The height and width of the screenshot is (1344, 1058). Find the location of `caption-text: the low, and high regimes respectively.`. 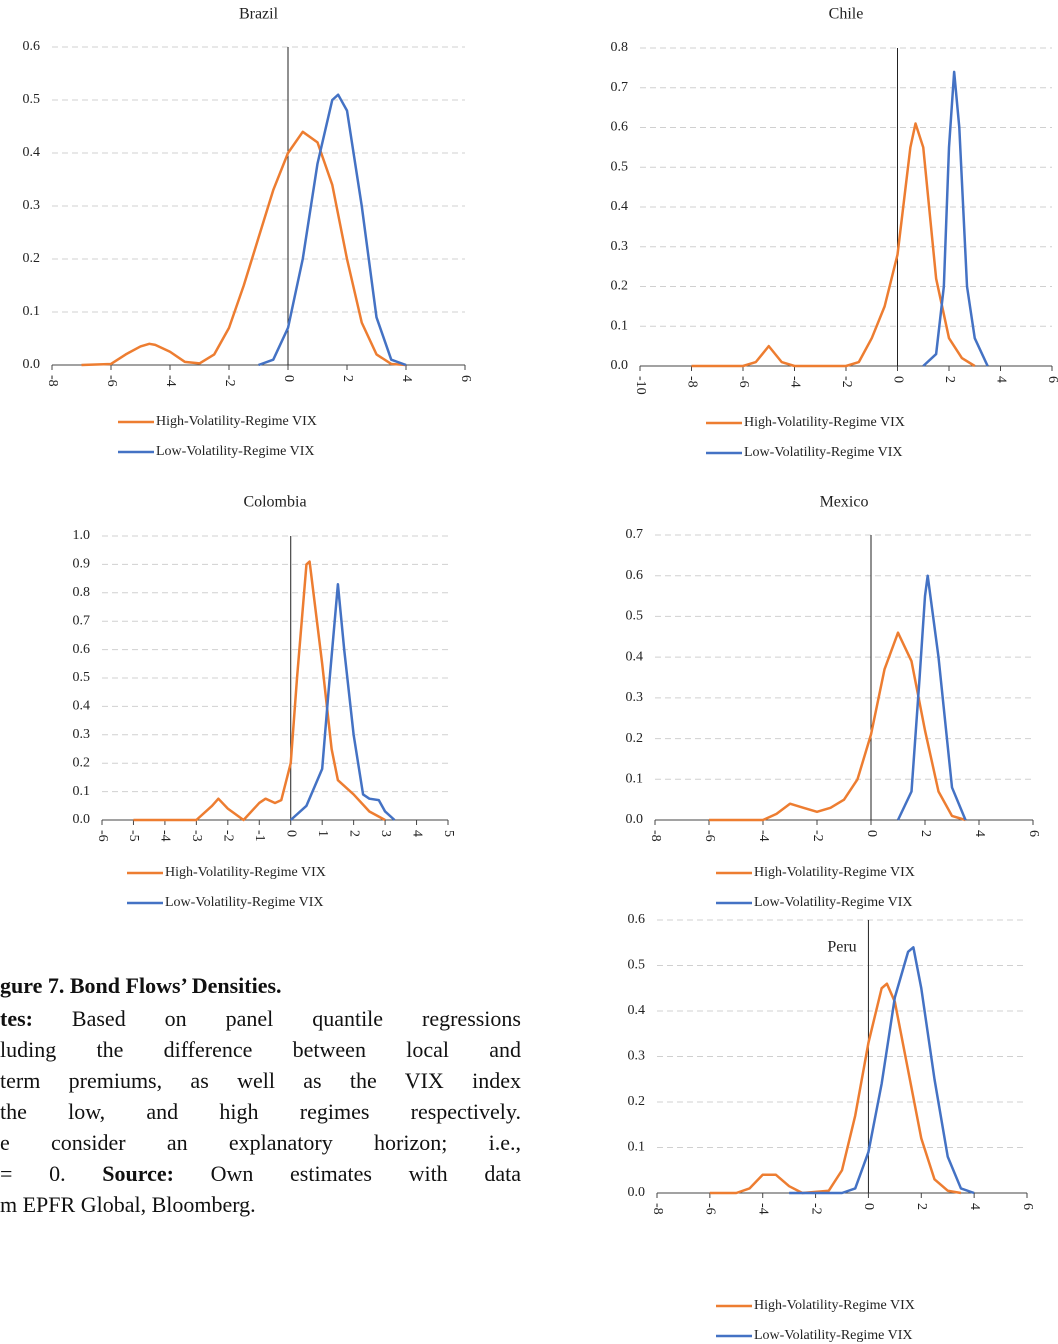

caption-text: the low, and high regimes respectively. is located at coordinates (260, 1111).